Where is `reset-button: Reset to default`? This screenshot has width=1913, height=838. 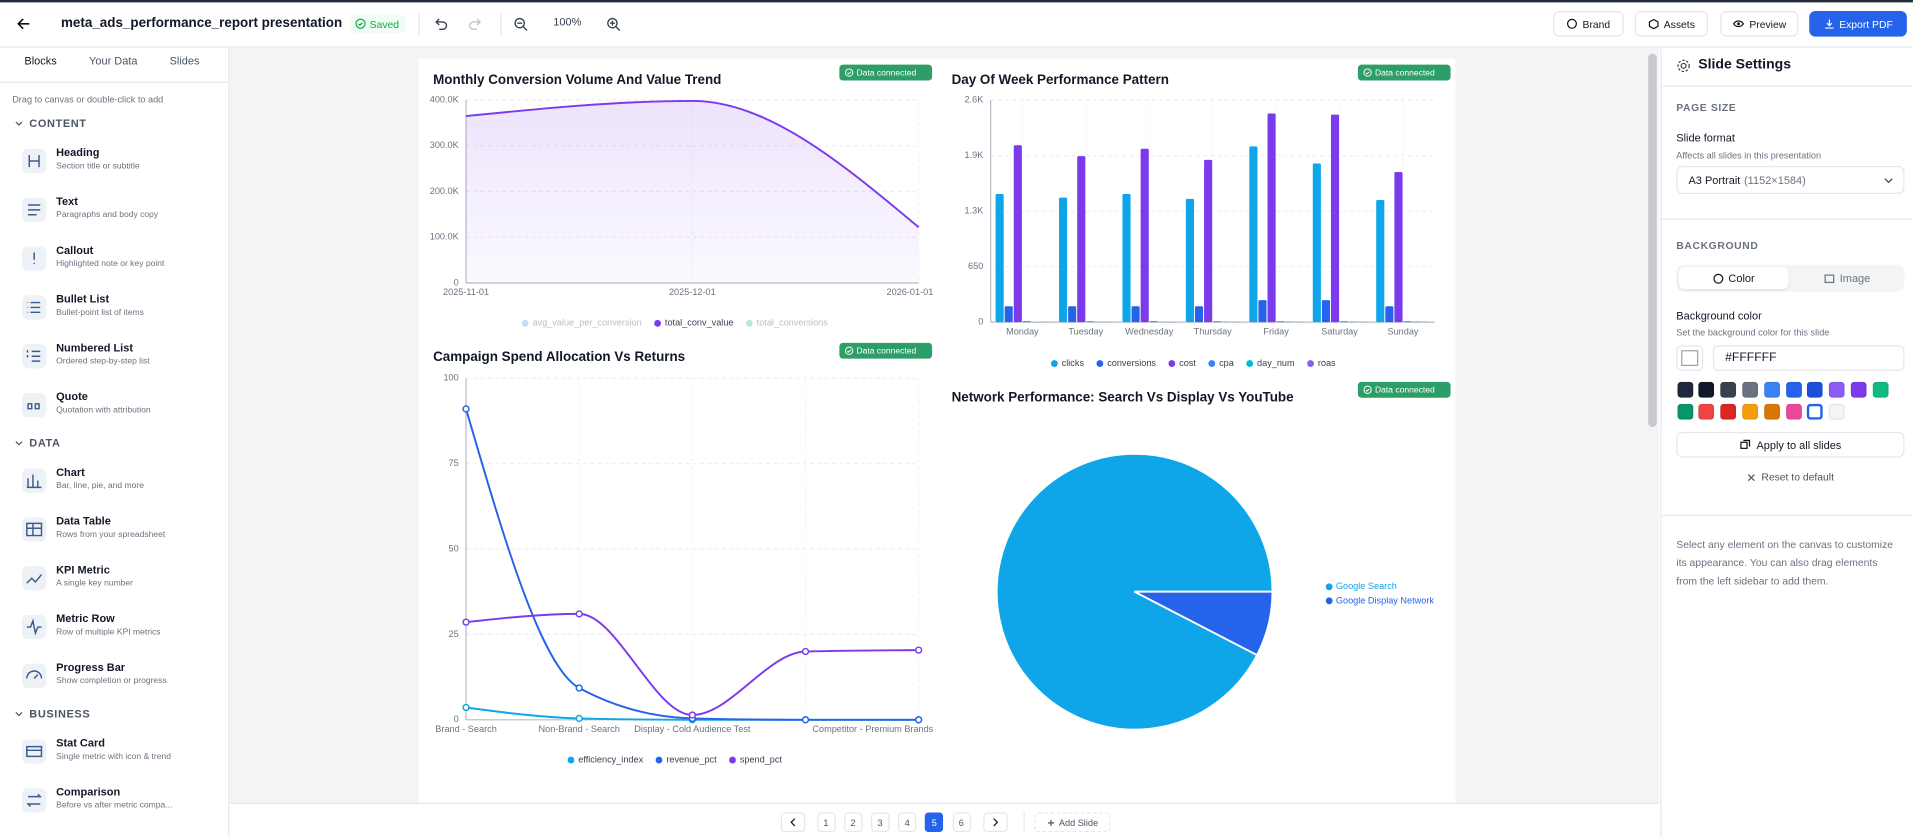
reset-button: Reset to default is located at coordinates (1790, 477).